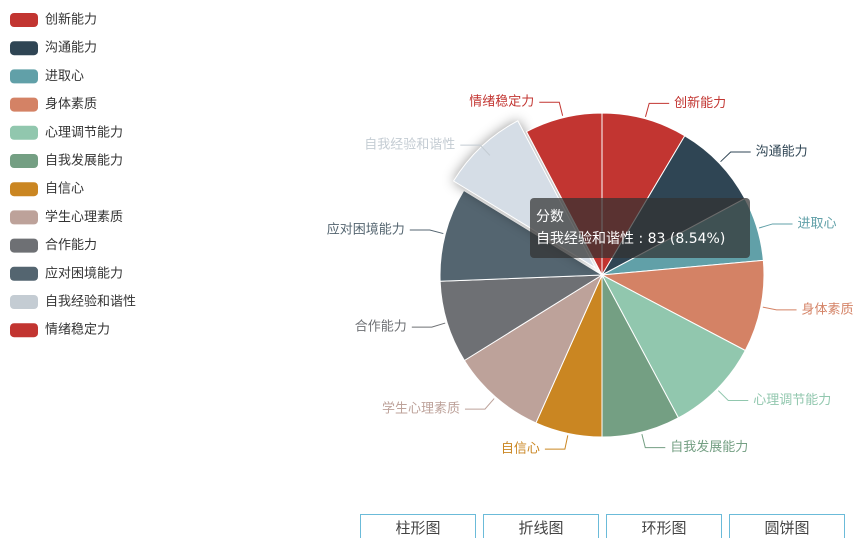  What do you see at coordinates (84, 217) in the screenshot?
I see `legend-label: 学生心理素质` at bounding box center [84, 217].